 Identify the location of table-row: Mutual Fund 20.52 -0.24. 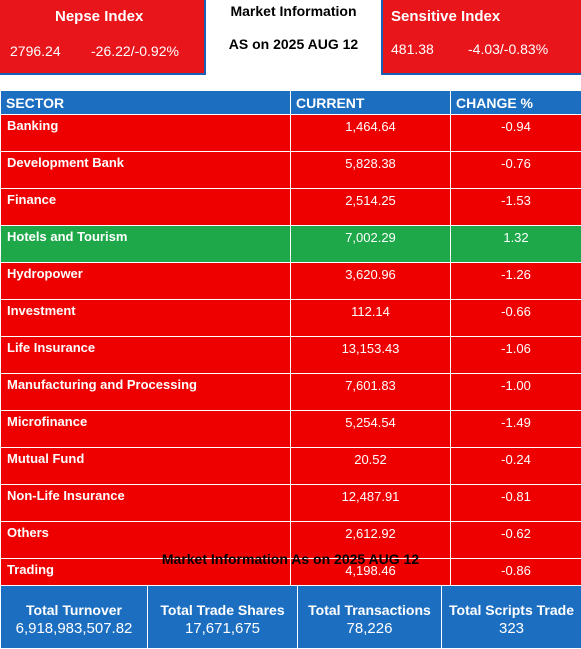
(290, 466).